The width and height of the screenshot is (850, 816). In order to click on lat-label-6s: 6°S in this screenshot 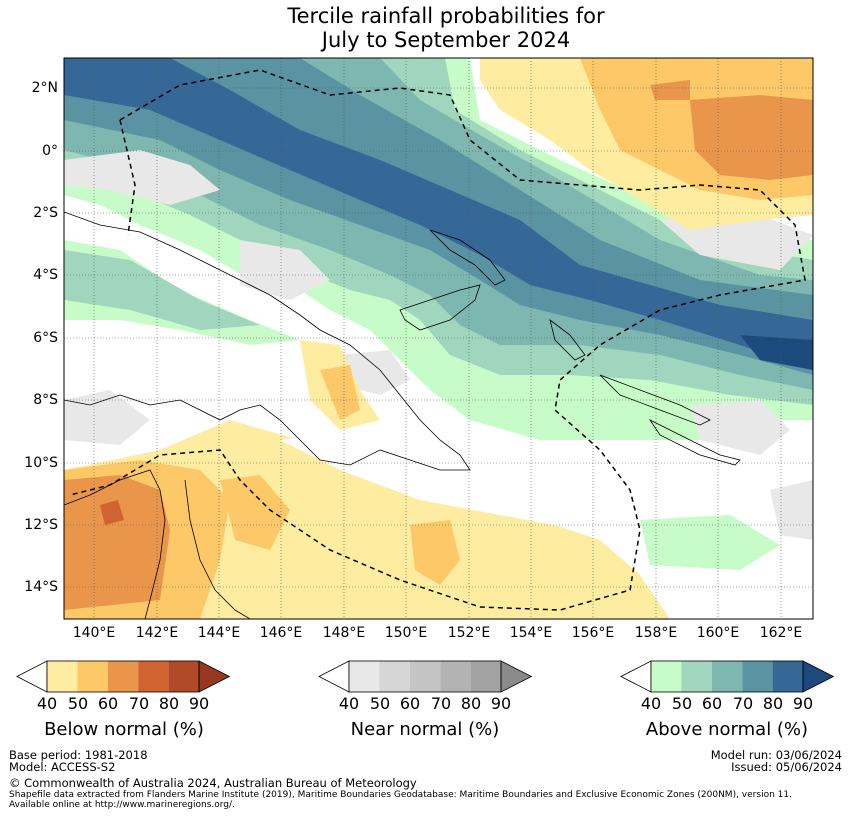, I will do `click(45, 338)`.